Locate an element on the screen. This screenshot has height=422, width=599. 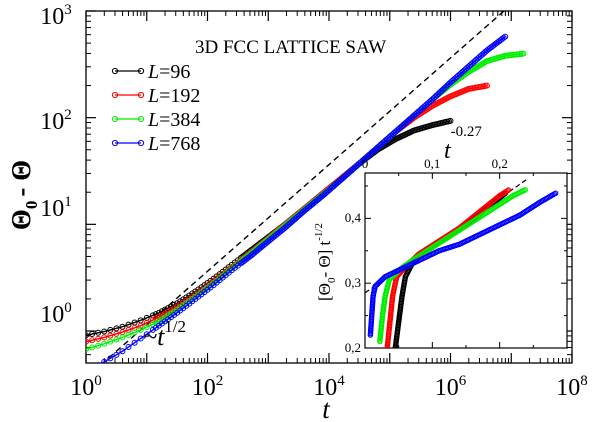
inset-series-group is located at coordinates (463, 267).